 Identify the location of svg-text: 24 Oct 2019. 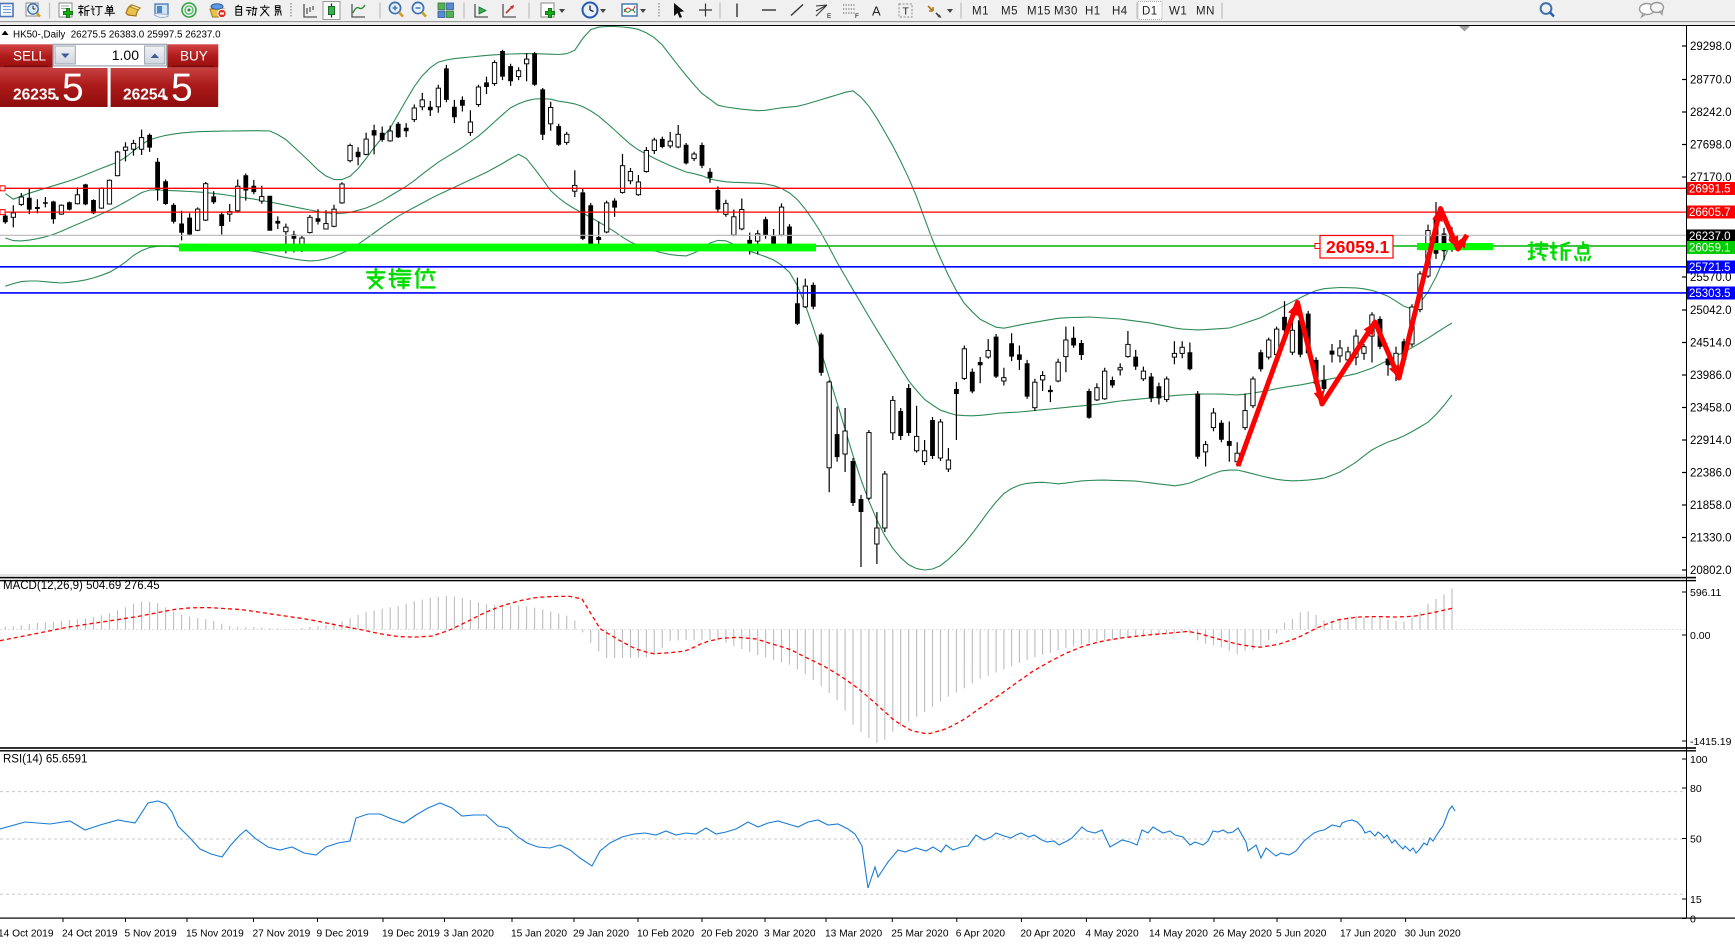
(90, 934).